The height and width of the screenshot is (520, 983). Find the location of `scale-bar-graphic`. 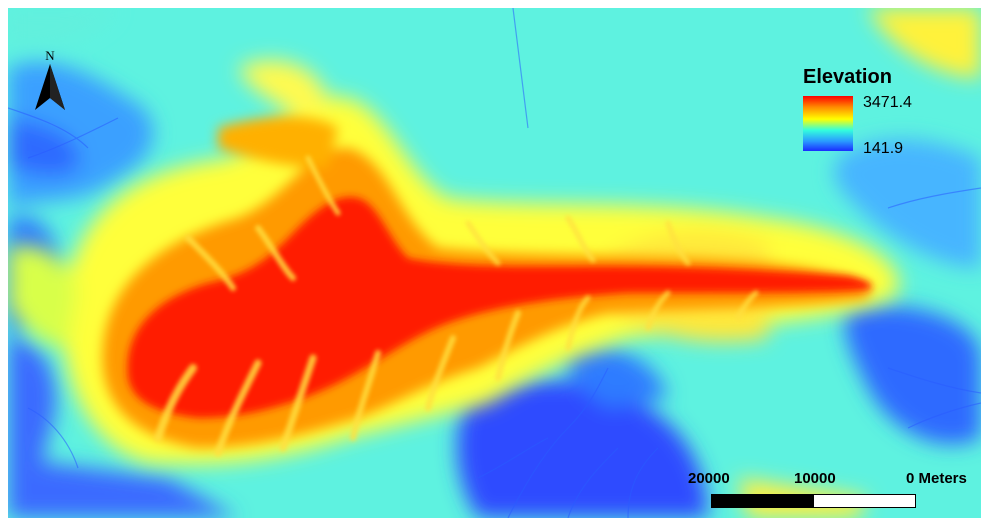

scale-bar-graphic is located at coordinates (813, 501).